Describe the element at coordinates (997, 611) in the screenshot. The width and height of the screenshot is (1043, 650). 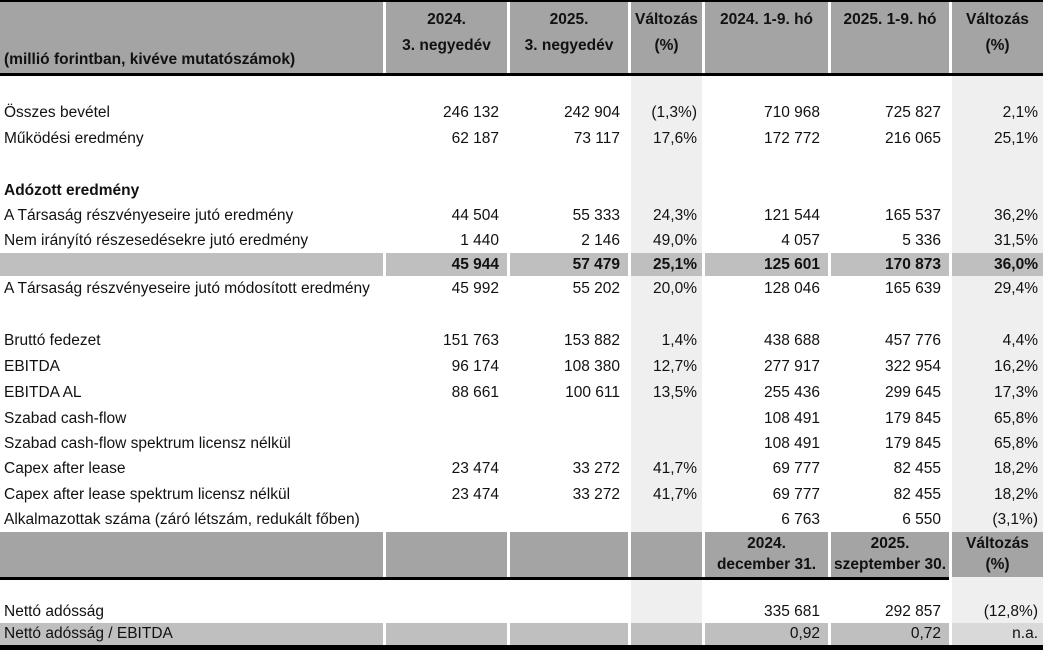
I see `cell-value: (12,8%)` at that location.